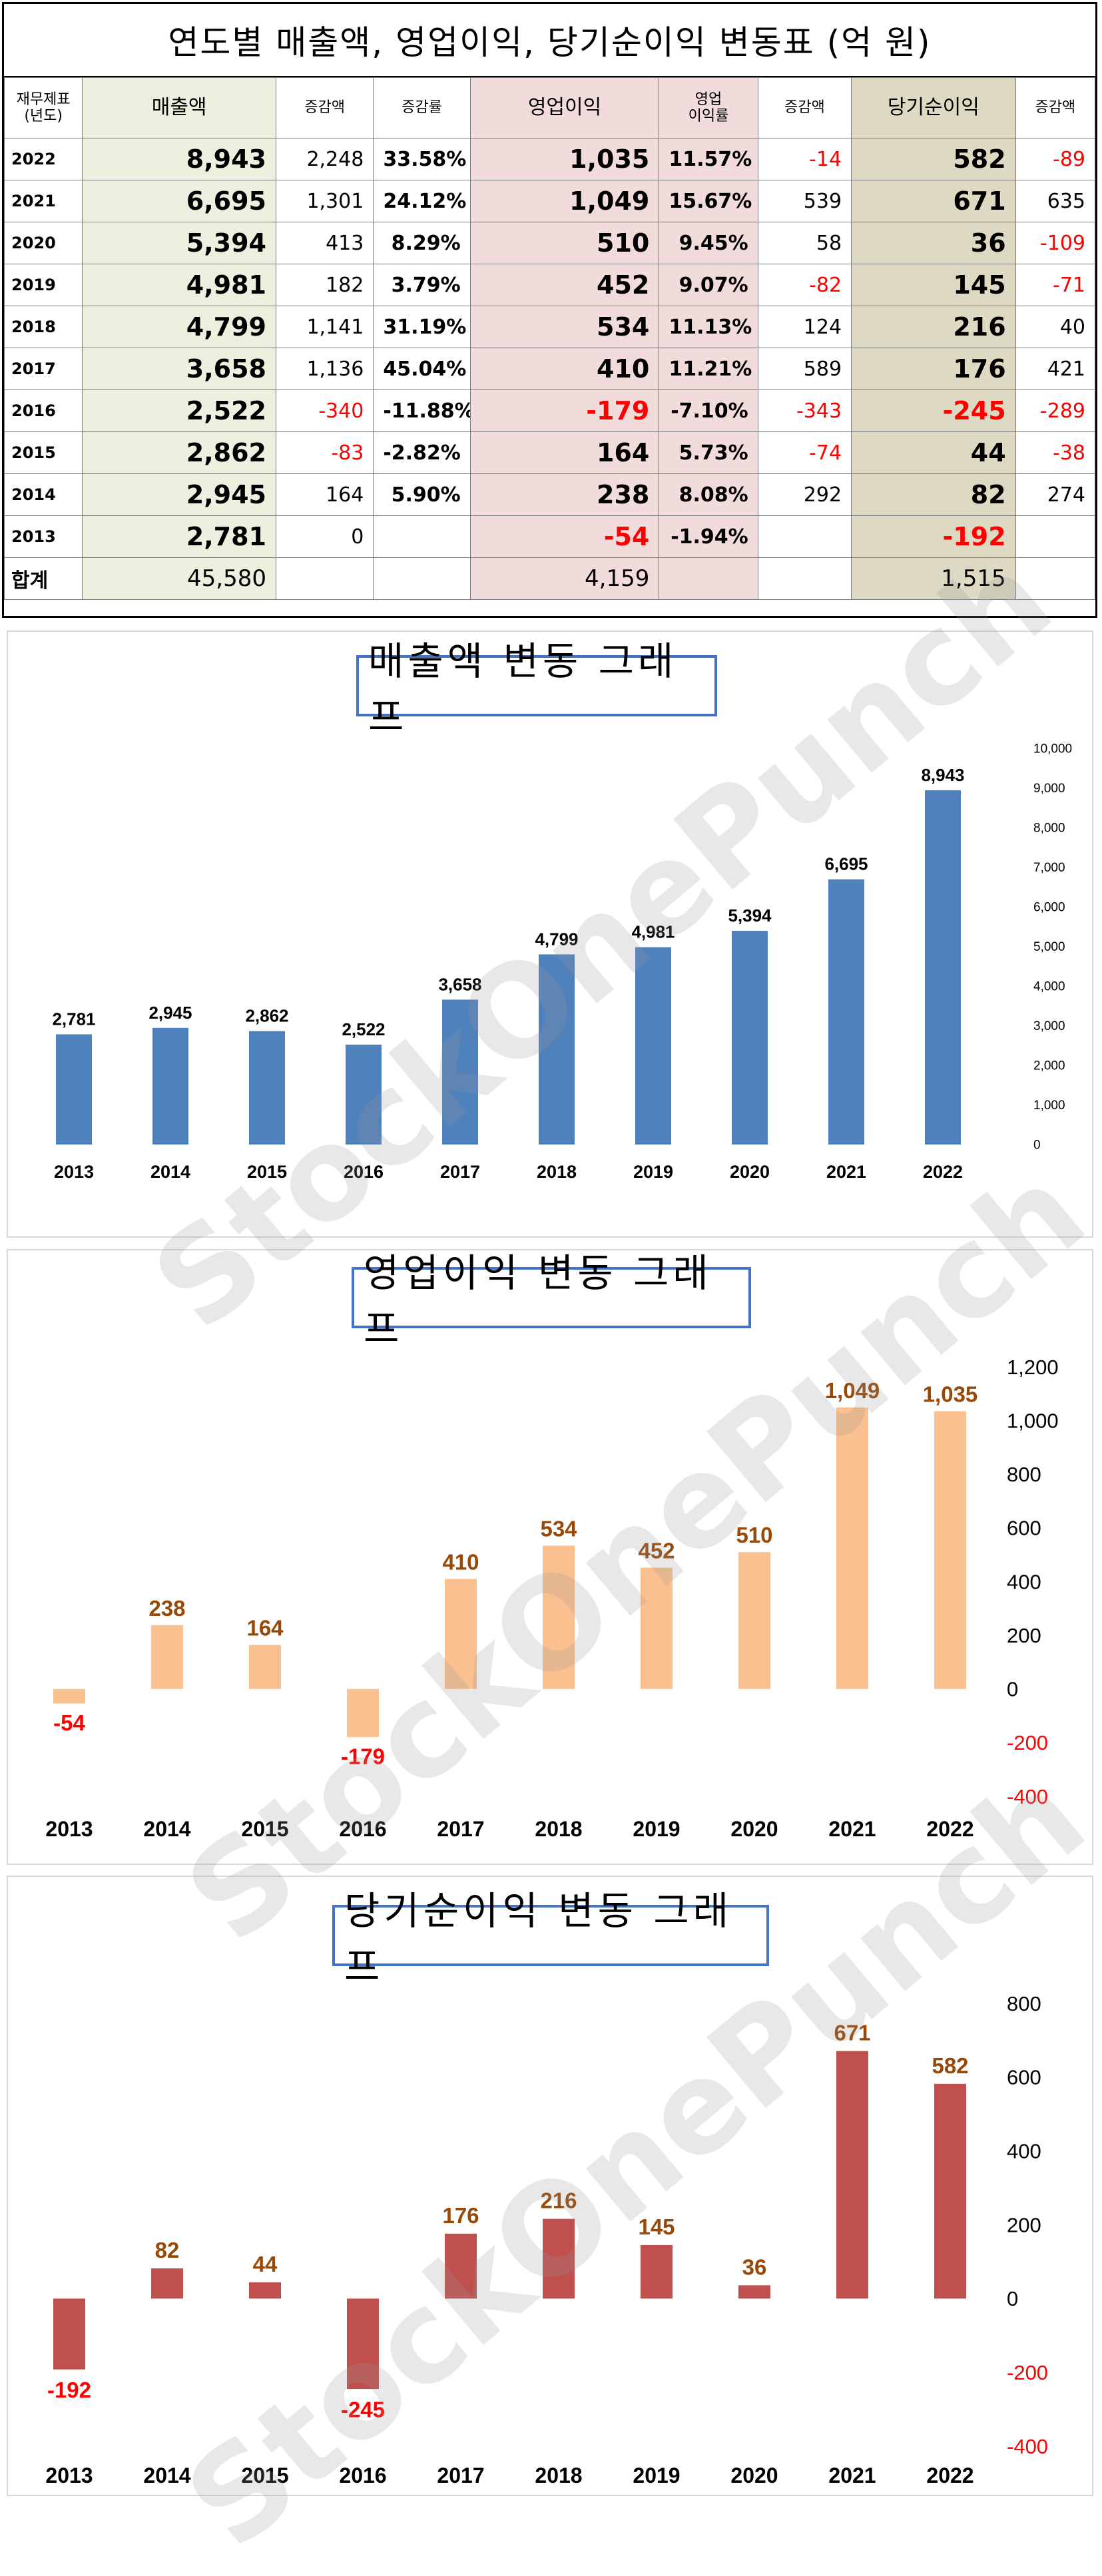  I want to click on cell-operating-change, so click(804, 537).